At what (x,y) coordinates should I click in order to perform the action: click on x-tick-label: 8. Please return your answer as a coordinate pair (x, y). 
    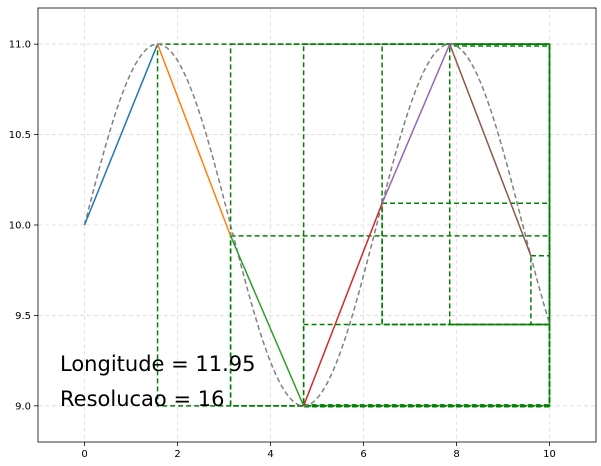
    Looking at the image, I should click on (456, 454).